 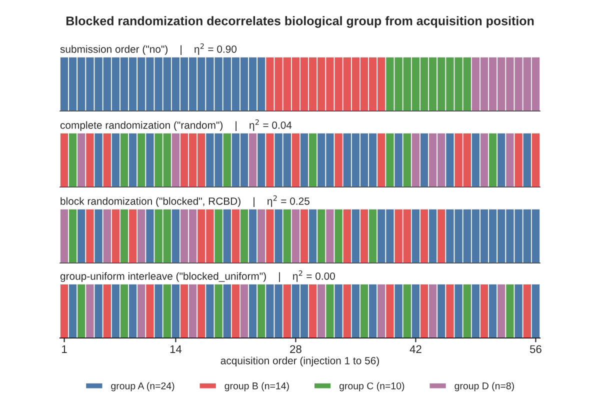 What do you see at coordinates (185, 201) in the screenshot?
I see `chart-subtitle: block randomization ("blocked", RCBD) | η$^{2}$ = 0.25` at bounding box center [185, 201].